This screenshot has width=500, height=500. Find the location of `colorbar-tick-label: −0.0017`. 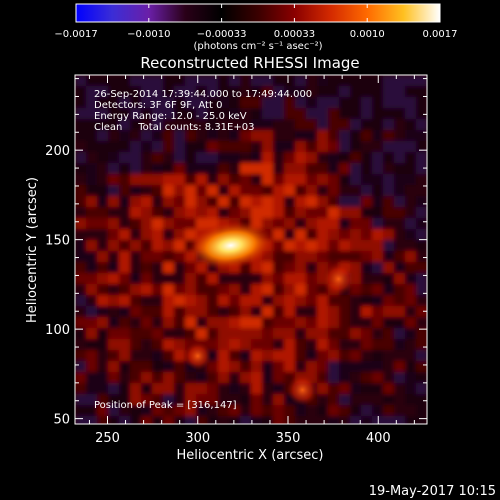

colorbar-tick-label: −0.0017 is located at coordinates (75, 34).